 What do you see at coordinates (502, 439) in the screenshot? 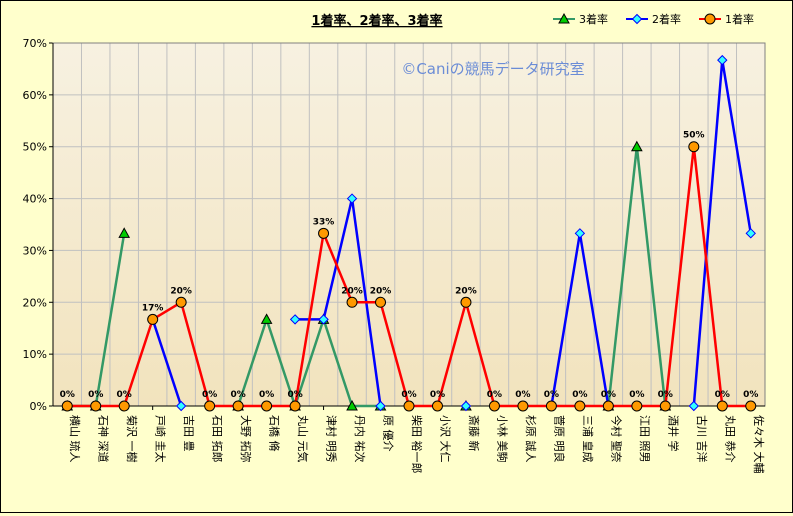
I see `x-tick-label: 小林 美駒` at bounding box center [502, 439].